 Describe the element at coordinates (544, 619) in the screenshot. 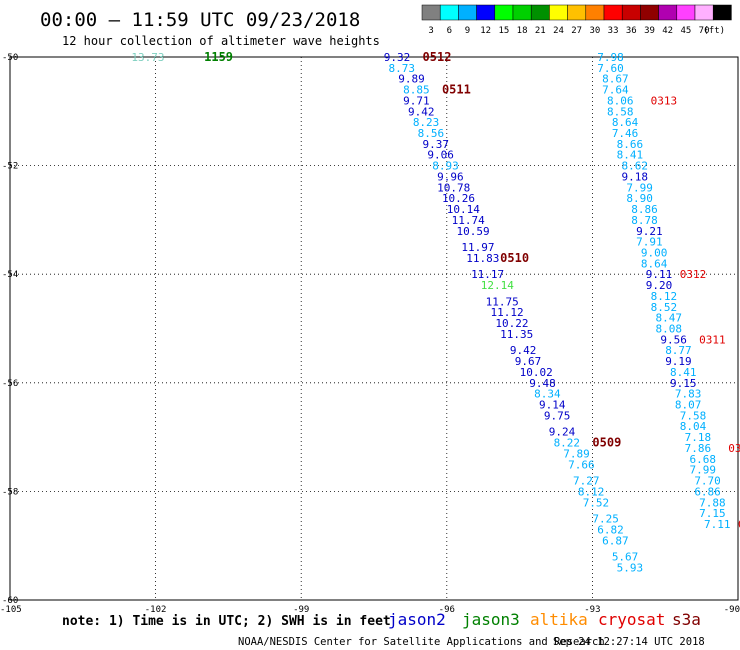

I see `satellite-legend: jason2 jason3 altika cryosat s3a` at that location.